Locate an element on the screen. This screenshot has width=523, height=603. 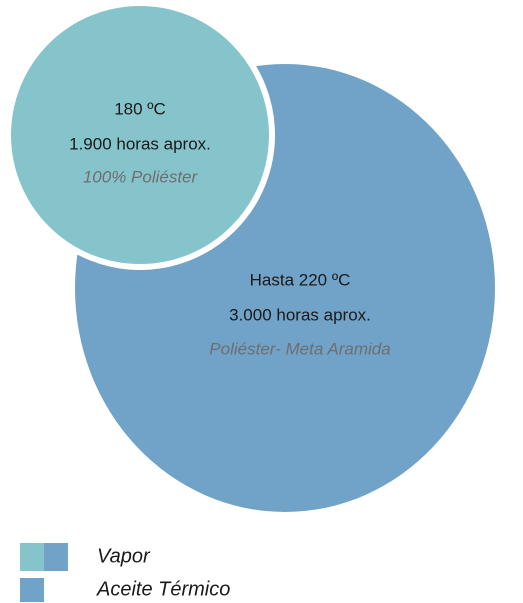
small-temperature: 180 ºC is located at coordinates (140, 108).